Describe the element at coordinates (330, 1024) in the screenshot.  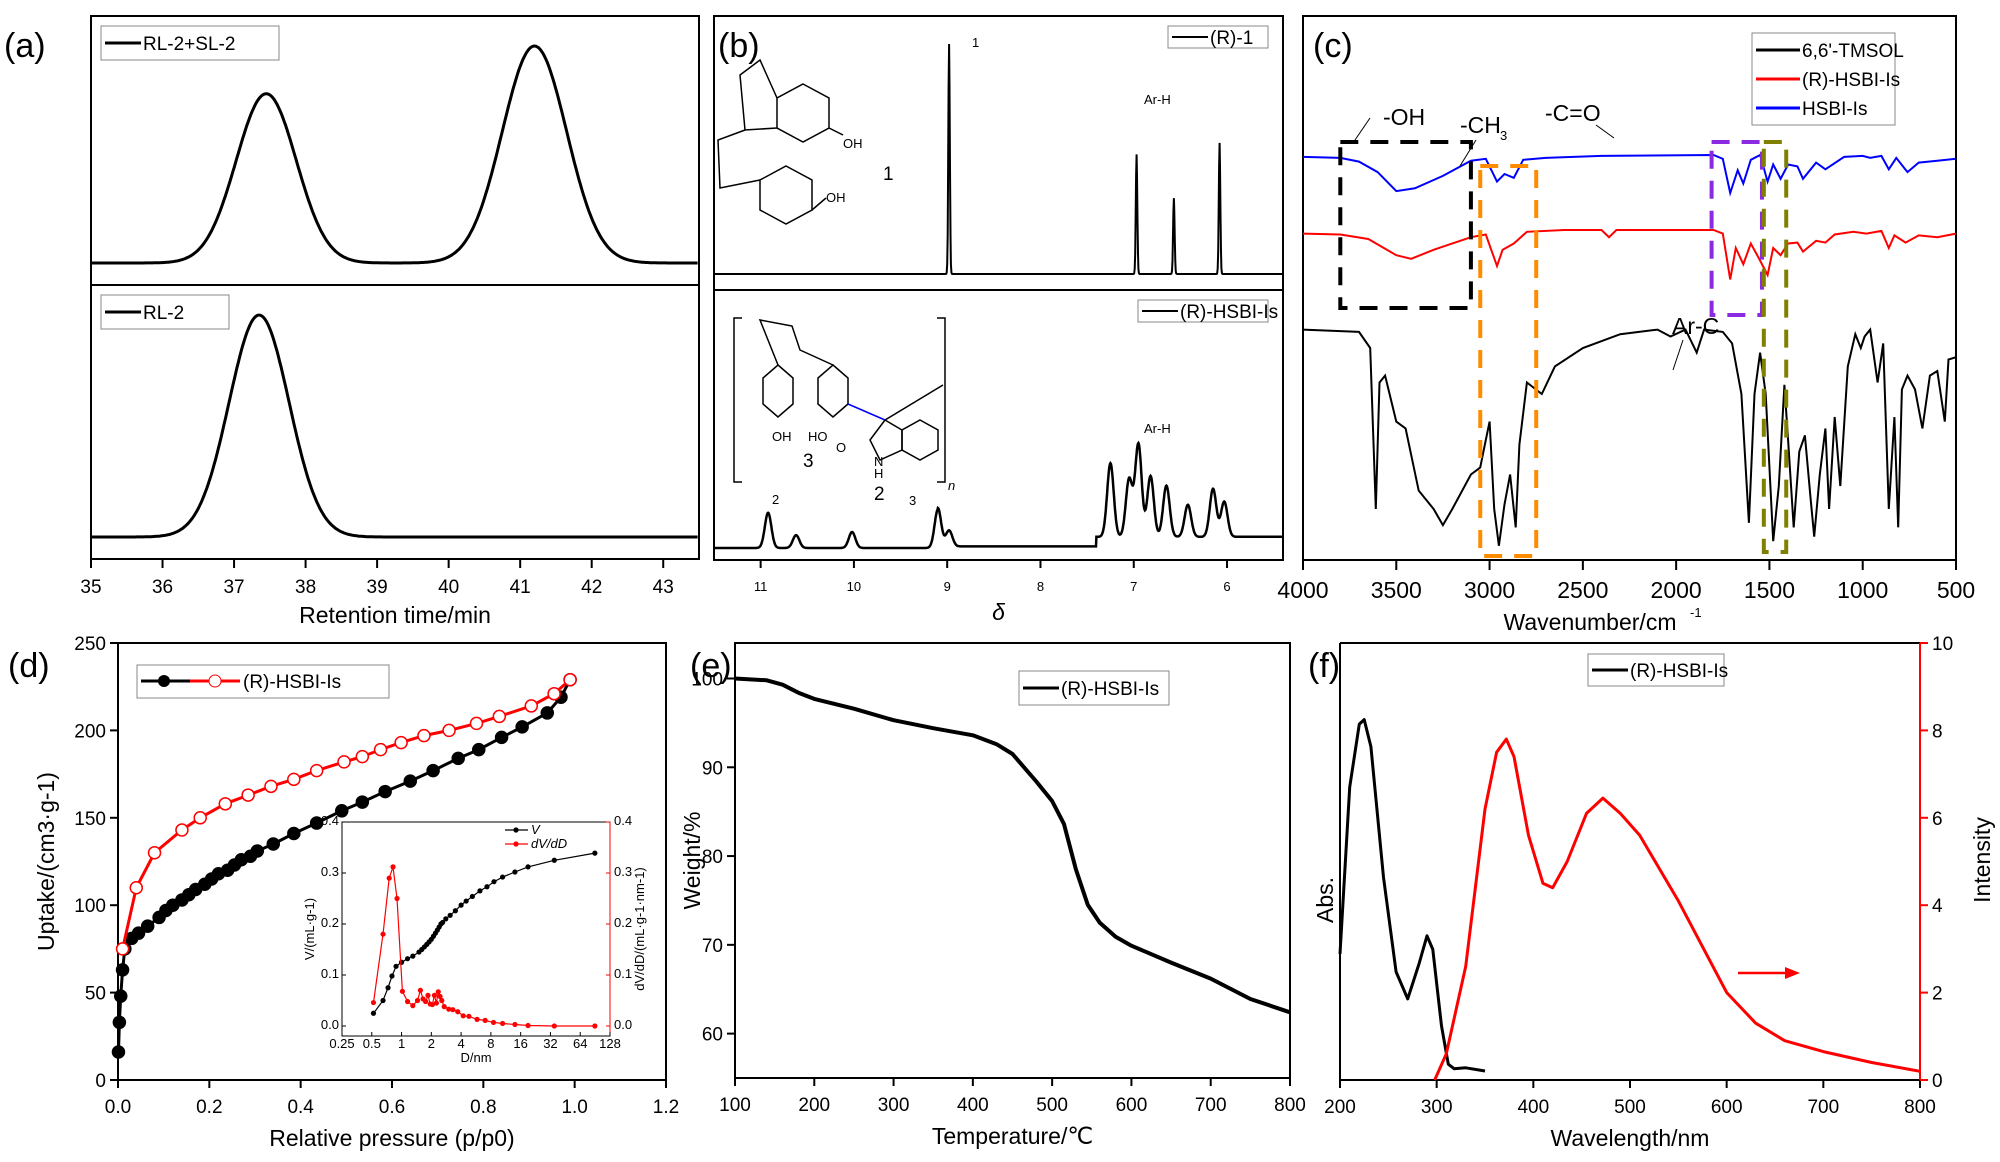
I see `inset-y-tick-label: 0.0` at that location.